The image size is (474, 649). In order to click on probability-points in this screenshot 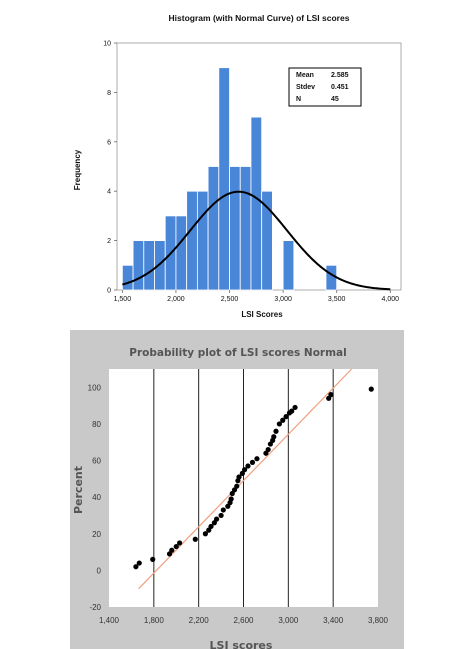, I will do `click(253, 478)`.